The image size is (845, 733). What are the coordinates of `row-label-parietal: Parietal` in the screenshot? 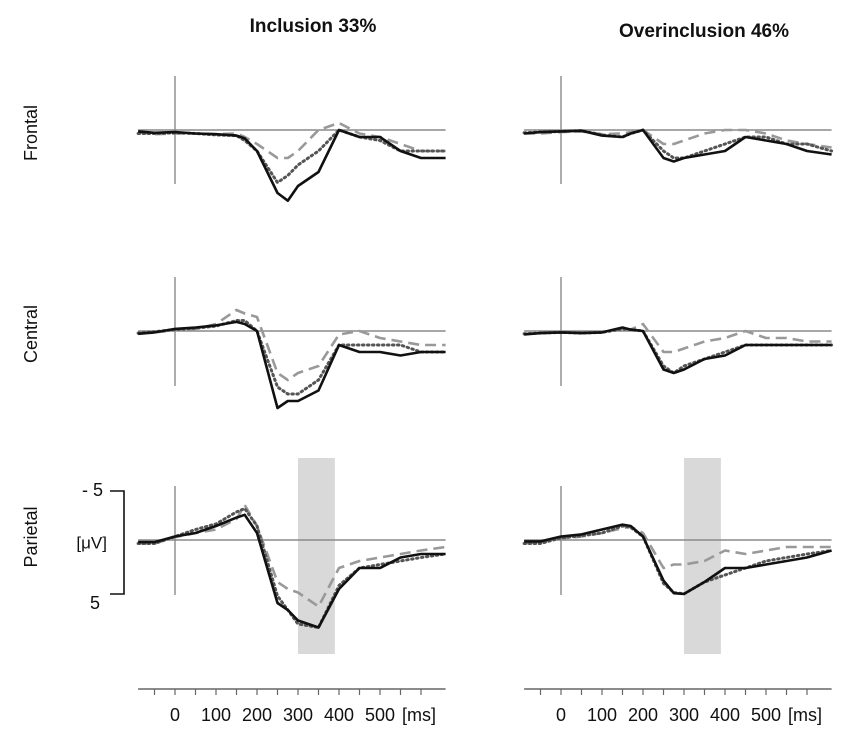 It's located at (31, 536).